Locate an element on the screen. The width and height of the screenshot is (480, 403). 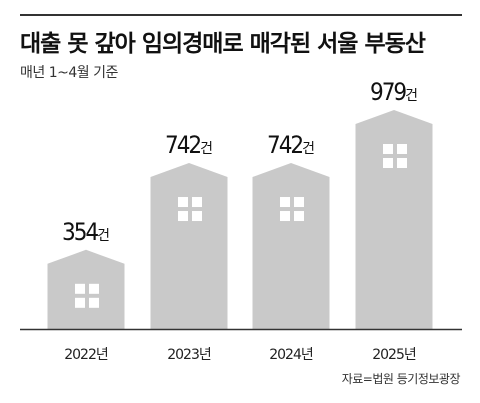
bar-building-2024년 is located at coordinates (291, 246).